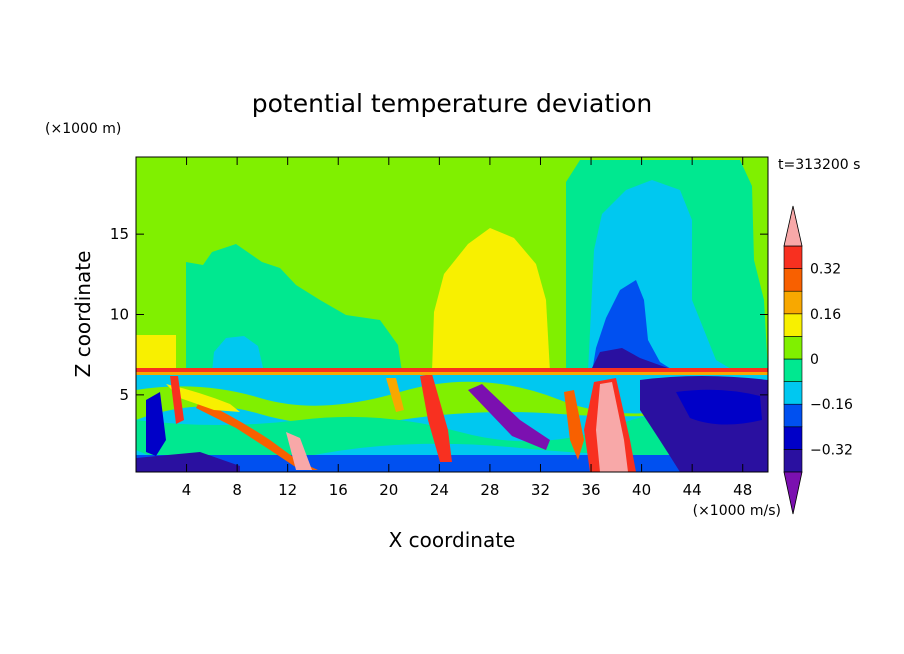 The height and width of the screenshot is (654, 904). What do you see at coordinates (742, 490) in the screenshot?
I see `x-tick-label: 48` at bounding box center [742, 490].